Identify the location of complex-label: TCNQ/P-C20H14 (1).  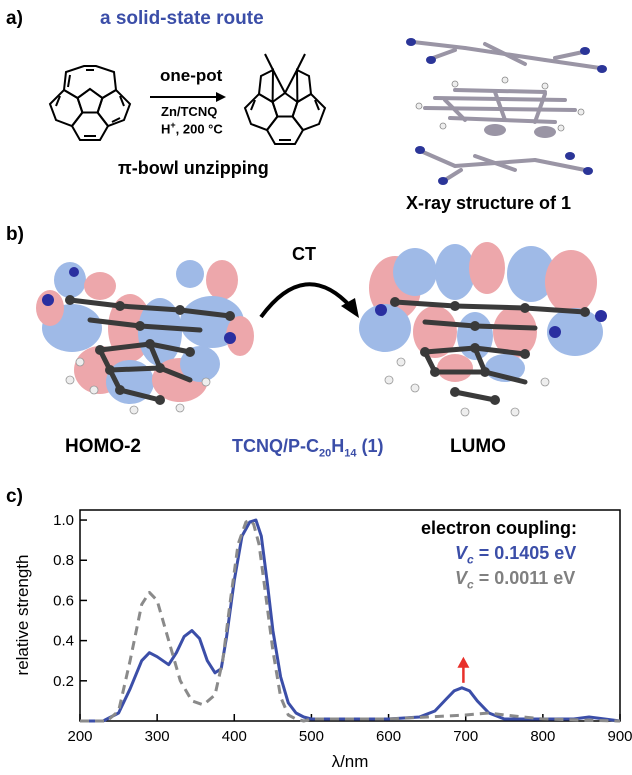
(308, 448).